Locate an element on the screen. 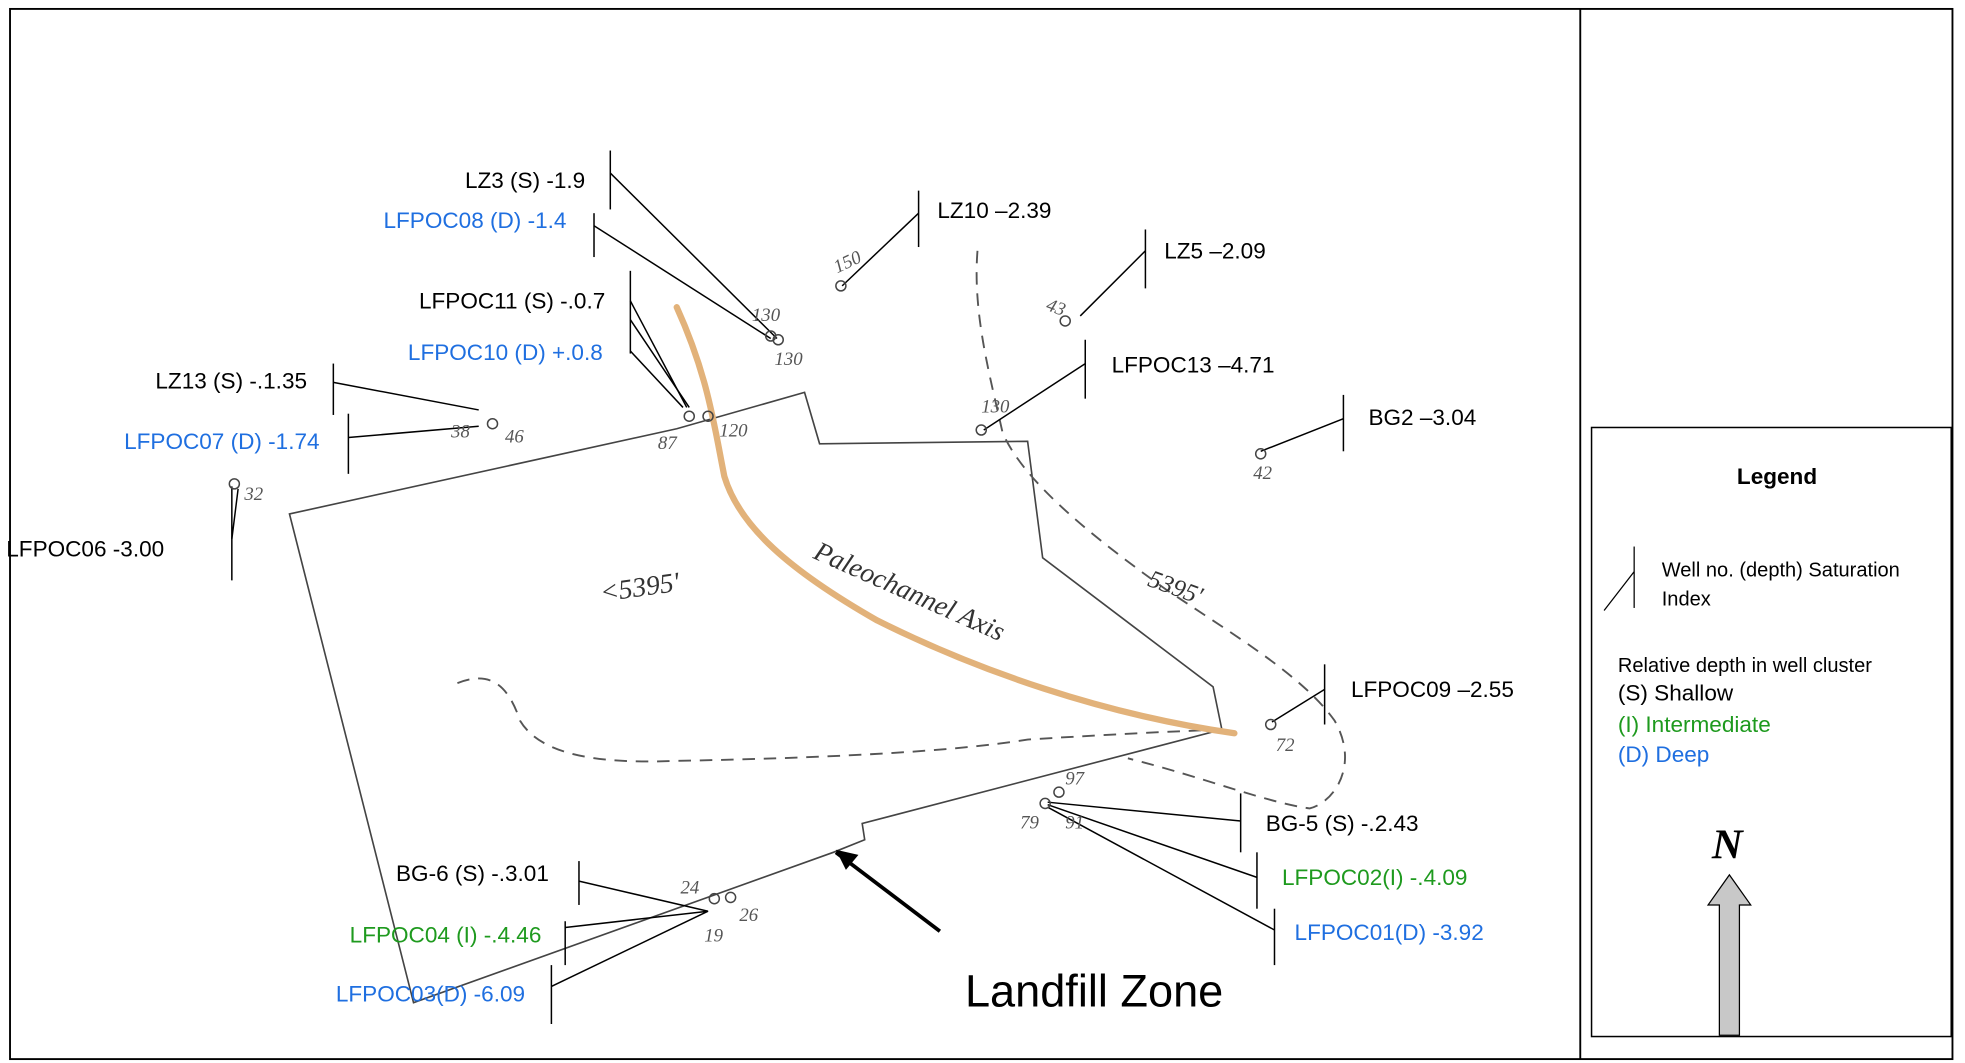 The height and width of the screenshot is (1063, 1965). well-number: 26 is located at coordinates (748, 915).